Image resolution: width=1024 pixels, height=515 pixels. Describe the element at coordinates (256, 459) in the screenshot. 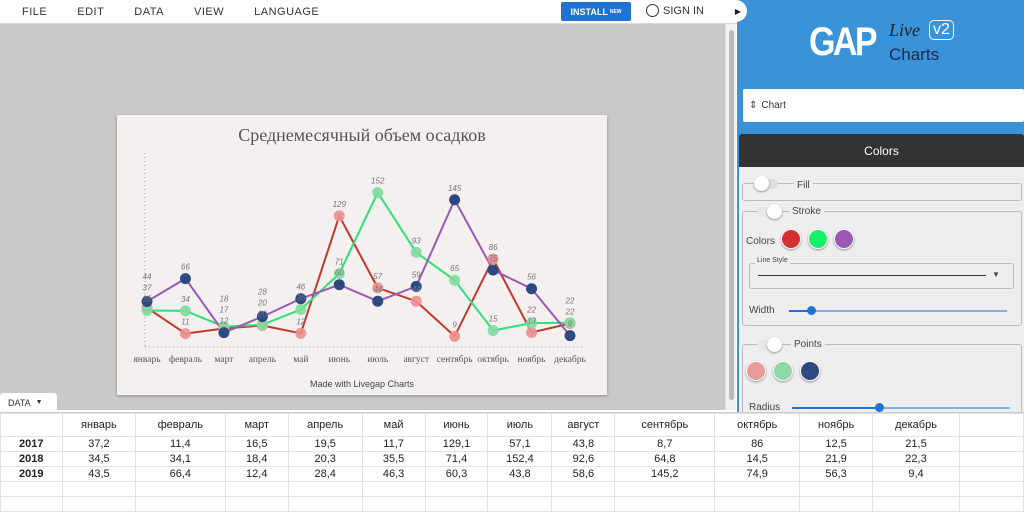

I see `table-cell: 18,4` at that location.